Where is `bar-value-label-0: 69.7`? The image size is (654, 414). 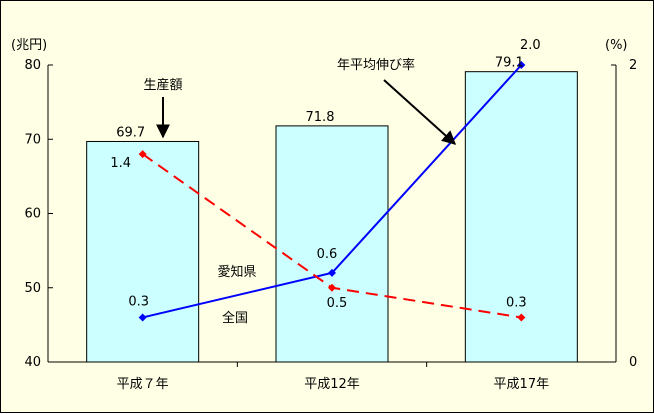 bar-value-label-0: 69.7 is located at coordinates (130, 132).